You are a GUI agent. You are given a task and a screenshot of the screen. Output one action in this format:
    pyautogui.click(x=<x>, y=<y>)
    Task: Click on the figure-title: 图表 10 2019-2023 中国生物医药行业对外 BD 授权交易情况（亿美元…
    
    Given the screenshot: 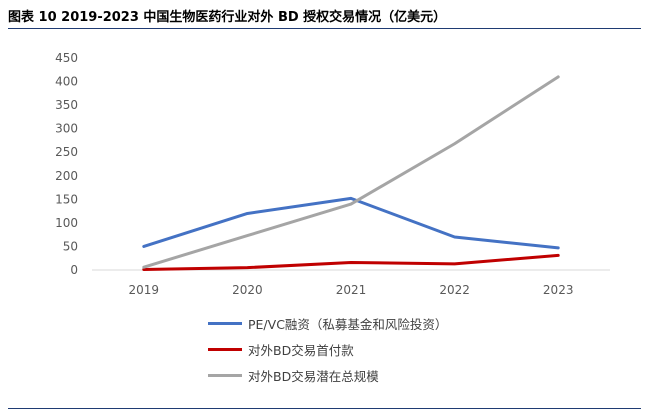 What is the action you would take?
    pyautogui.click(x=227, y=17)
    